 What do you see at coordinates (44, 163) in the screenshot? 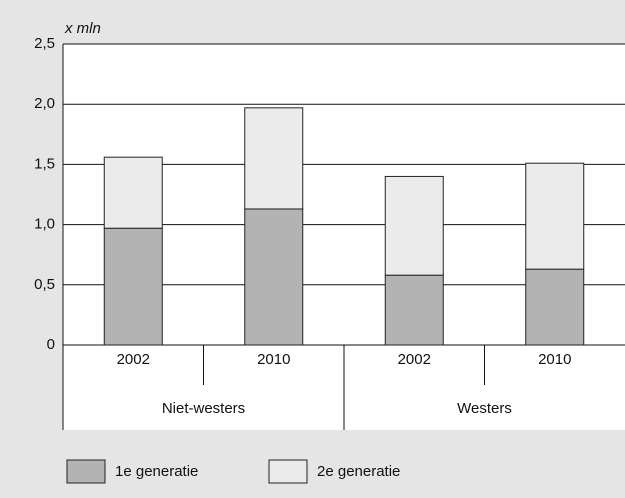
I see `y-tick-label: 1,5` at bounding box center [44, 163].